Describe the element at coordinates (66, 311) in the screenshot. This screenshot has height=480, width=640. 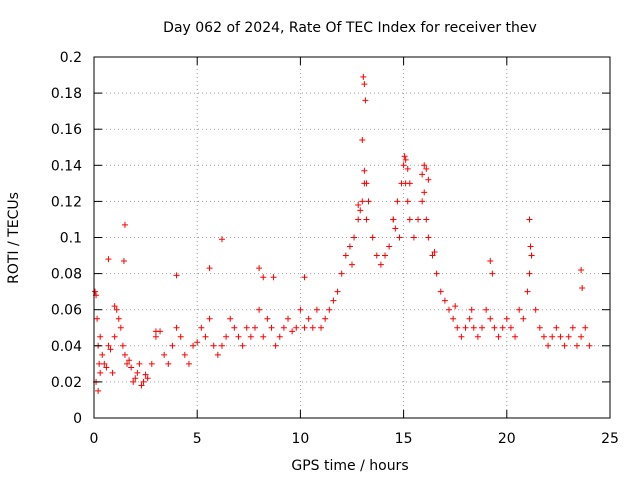
I see `y-tick-label: 0.06` at that location.